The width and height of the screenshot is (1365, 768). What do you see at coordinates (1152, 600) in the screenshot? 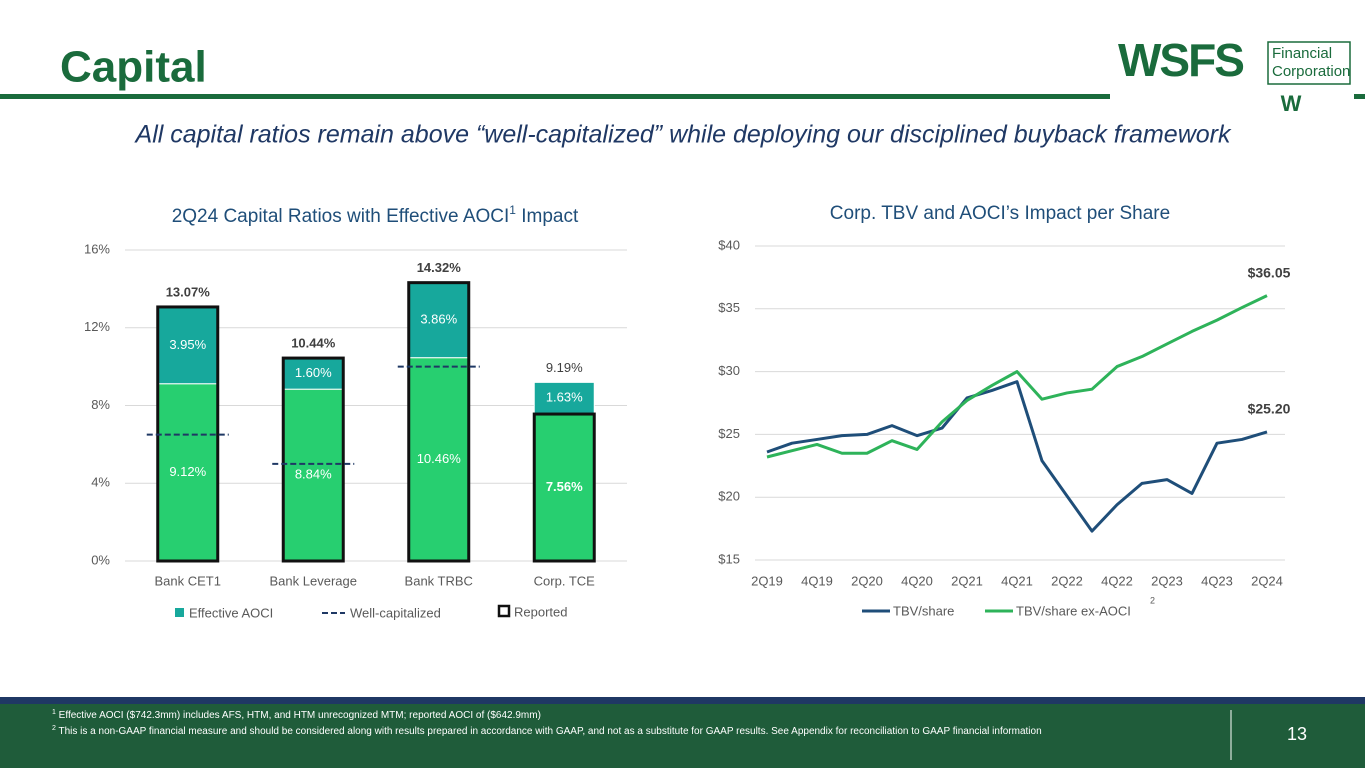
I see `footnote-ref: 2` at bounding box center [1152, 600].